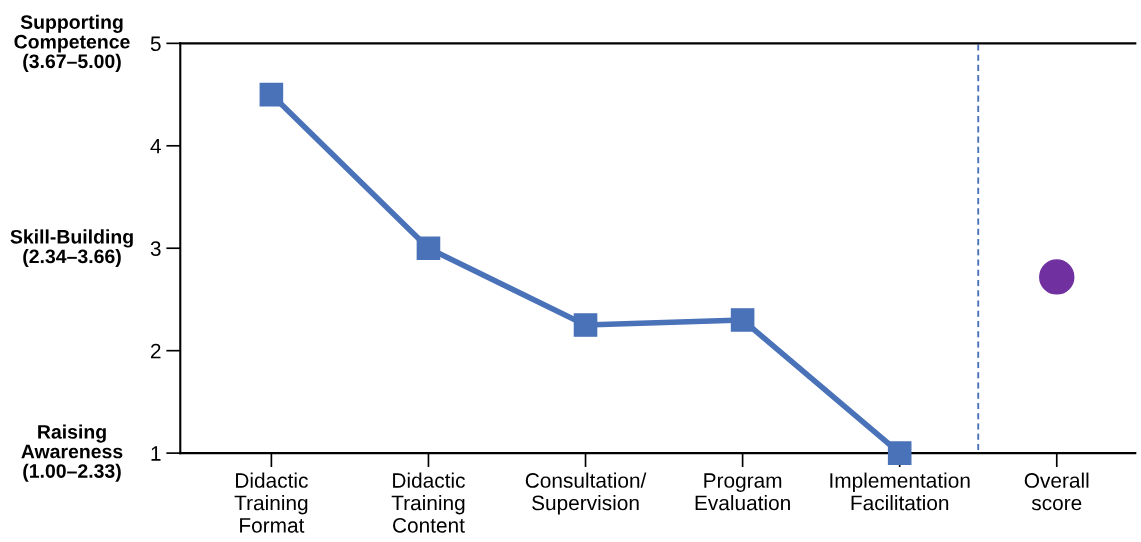 The width and height of the screenshot is (1141, 542). What do you see at coordinates (900, 491) in the screenshot?
I see `x-tick-label: Implementation Facilitation` at bounding box center [900, 491].